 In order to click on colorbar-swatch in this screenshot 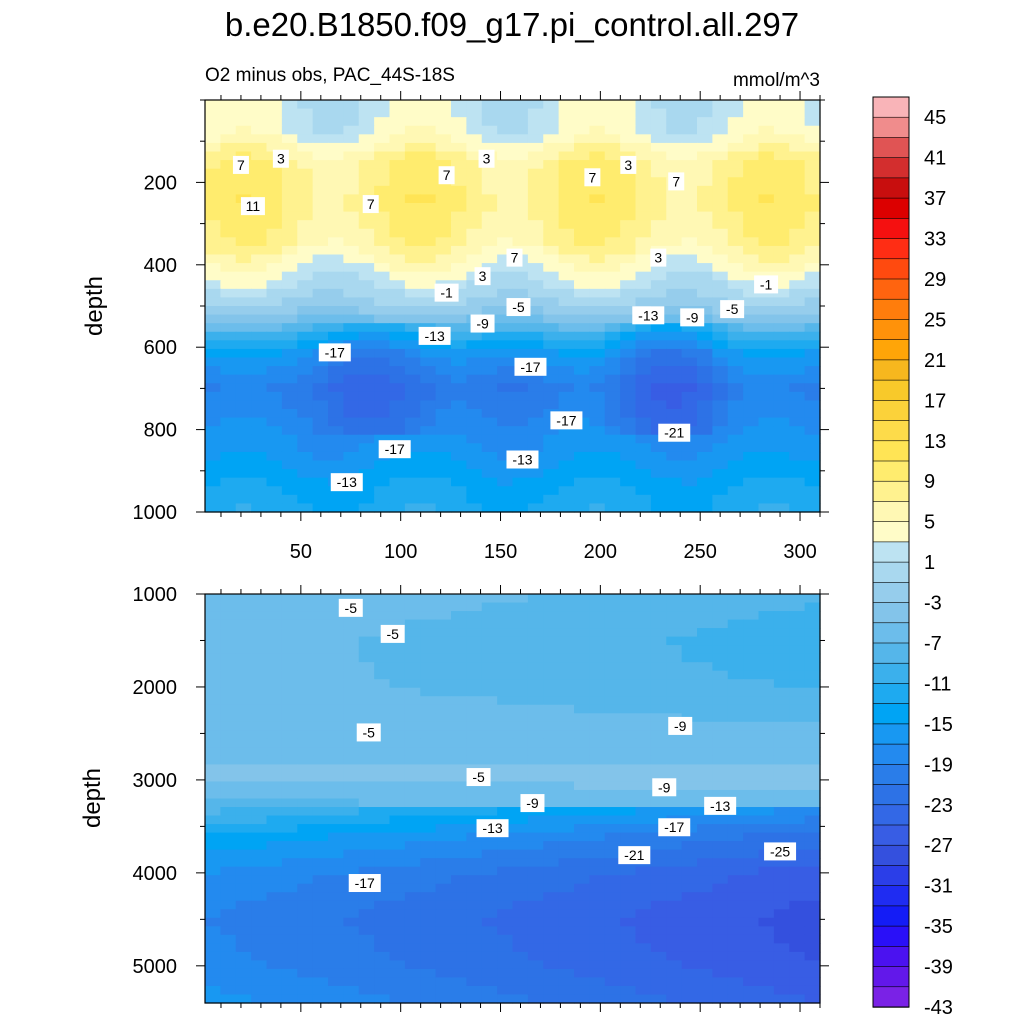, I will do `click(891, 936)`.